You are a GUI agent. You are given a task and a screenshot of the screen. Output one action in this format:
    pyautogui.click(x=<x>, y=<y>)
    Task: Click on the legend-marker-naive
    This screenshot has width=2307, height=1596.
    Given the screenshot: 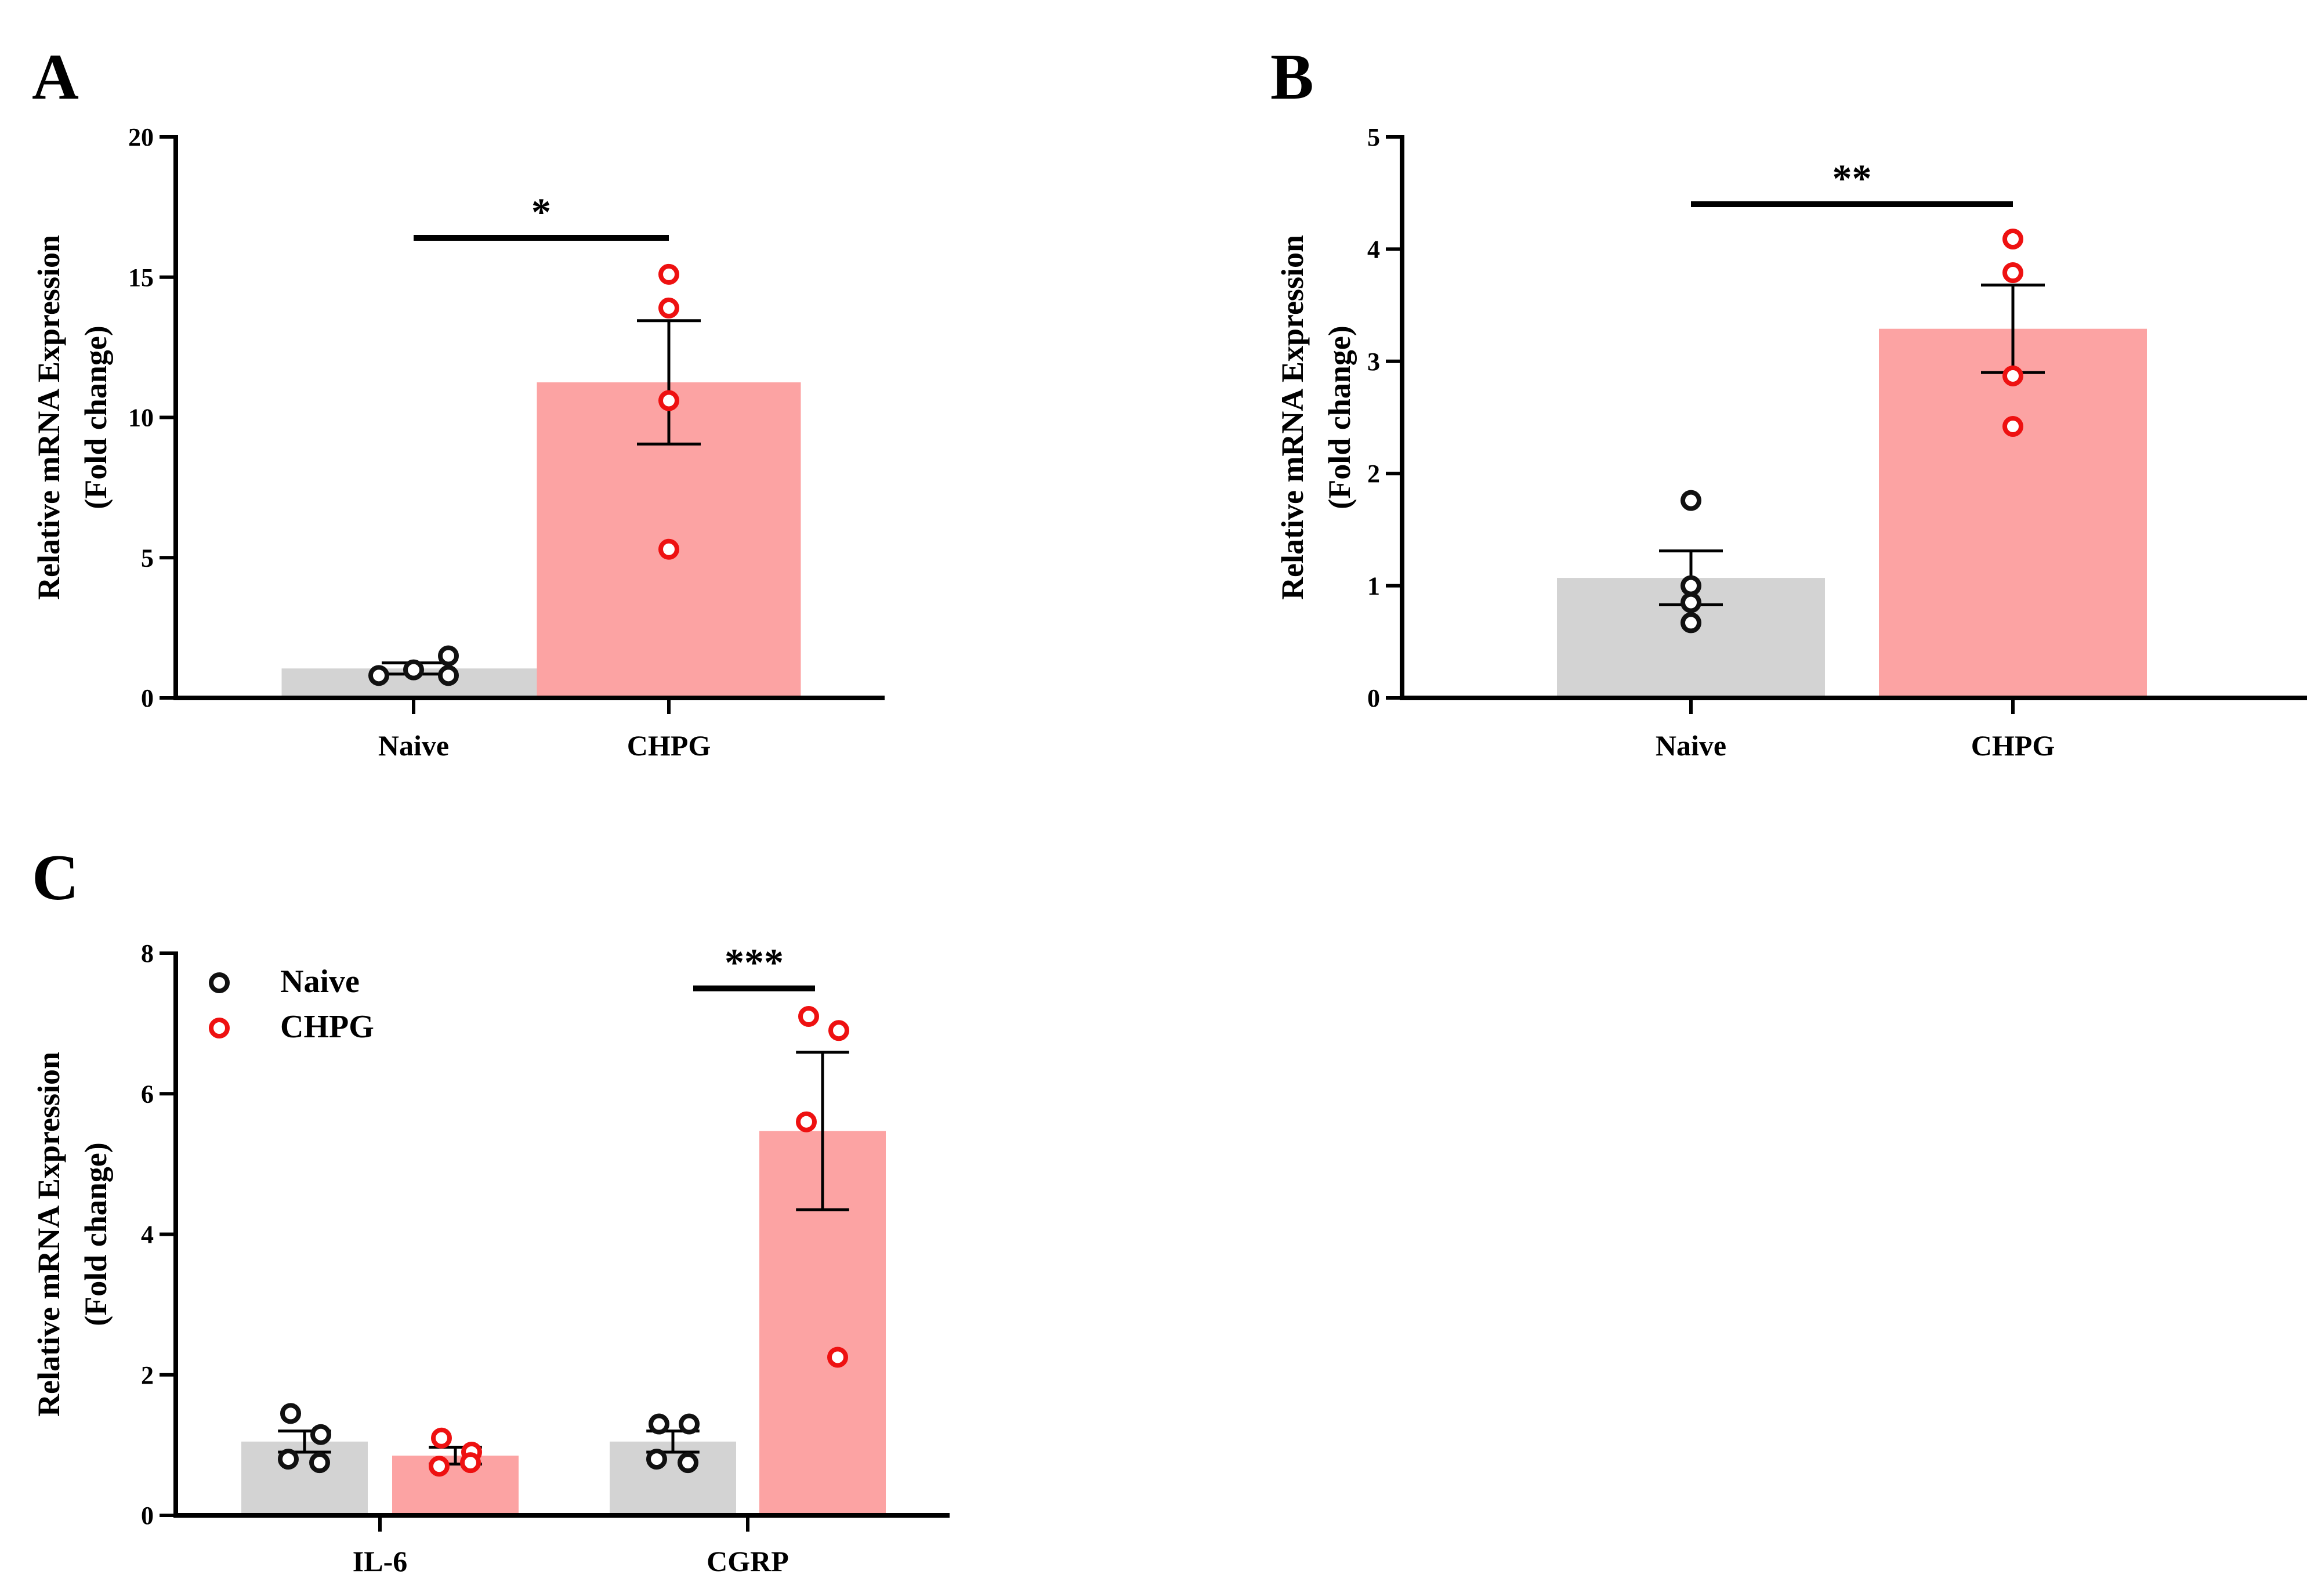 What is the action you would take?
    pyautogui.click(x=220, y=982)
    